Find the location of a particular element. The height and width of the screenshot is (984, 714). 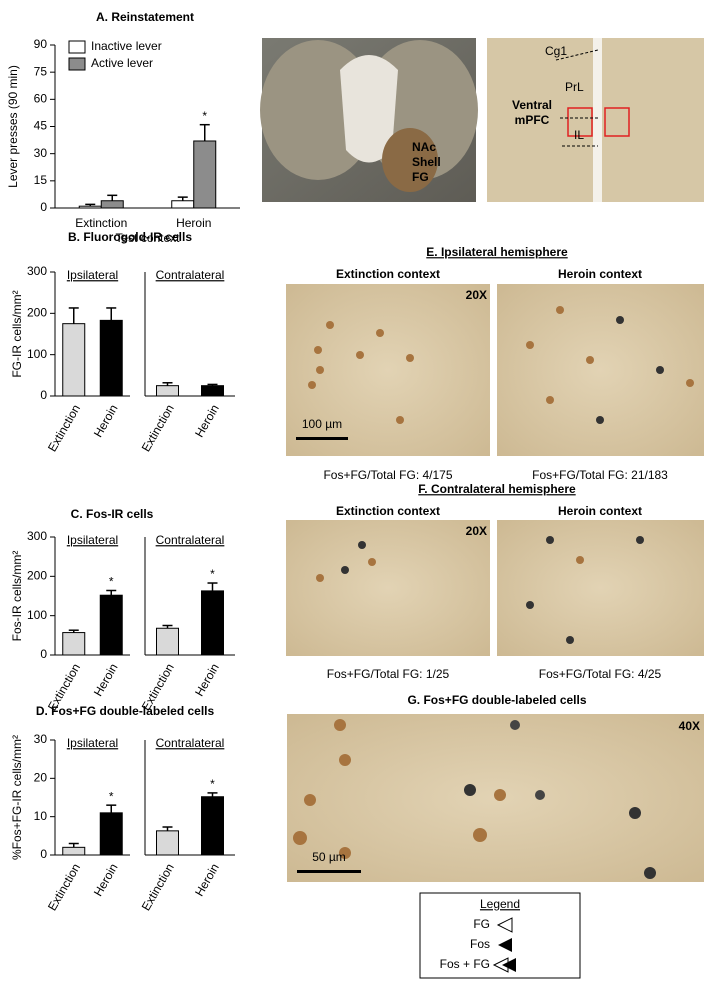

panel-title: E. Ipsilateral hemisphere is located at coordinates (497, 252).